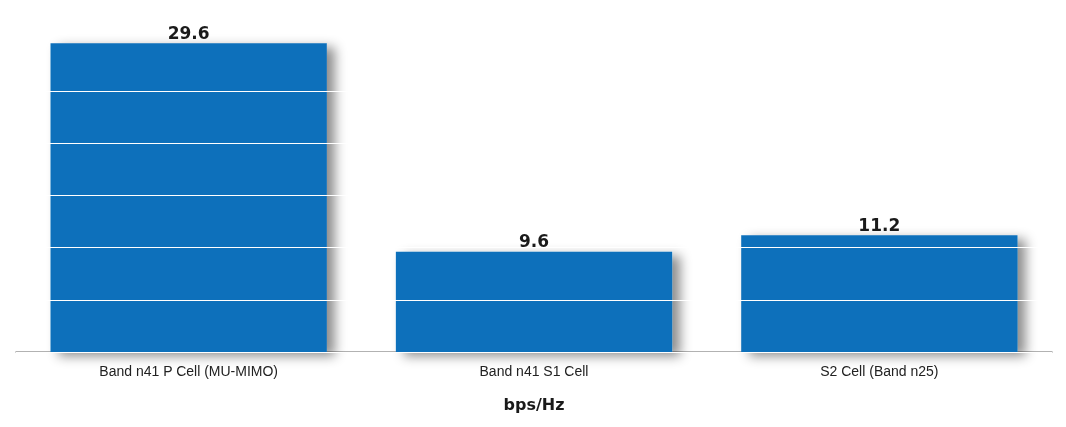 Image resolution: width=1066 pixels, height=427 pixels. Describe the element at coordinates (534, 404) in the screenshot. I see `x-axis-title: bps/Hz` at that location.